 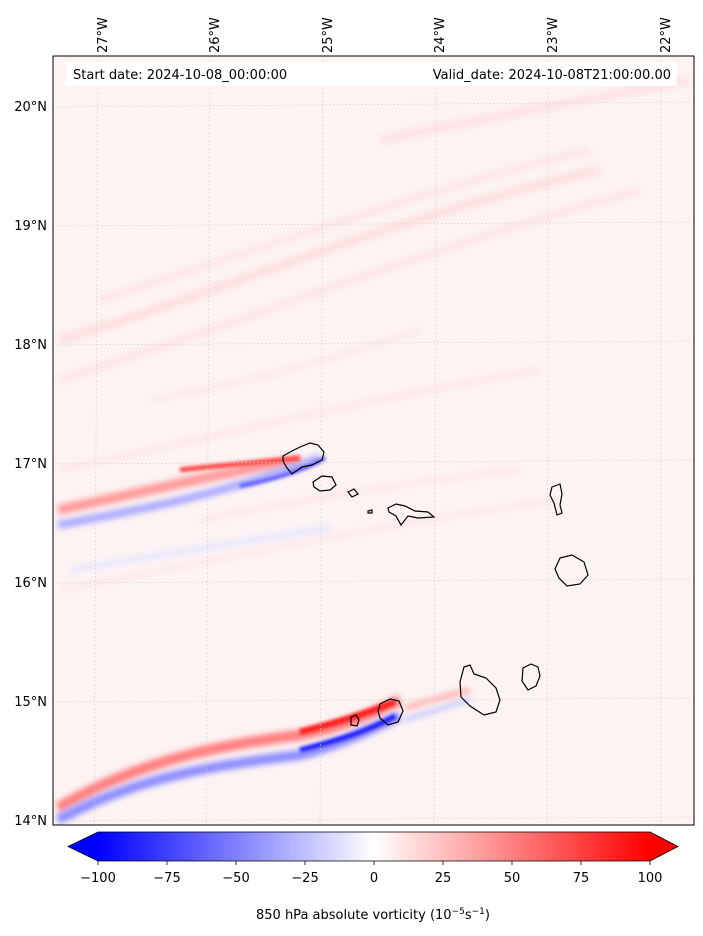 What do you see at coordinates (411, 515) in the screenshot?
I see `island-sao-nicolau` at bounding box center [411, 515].